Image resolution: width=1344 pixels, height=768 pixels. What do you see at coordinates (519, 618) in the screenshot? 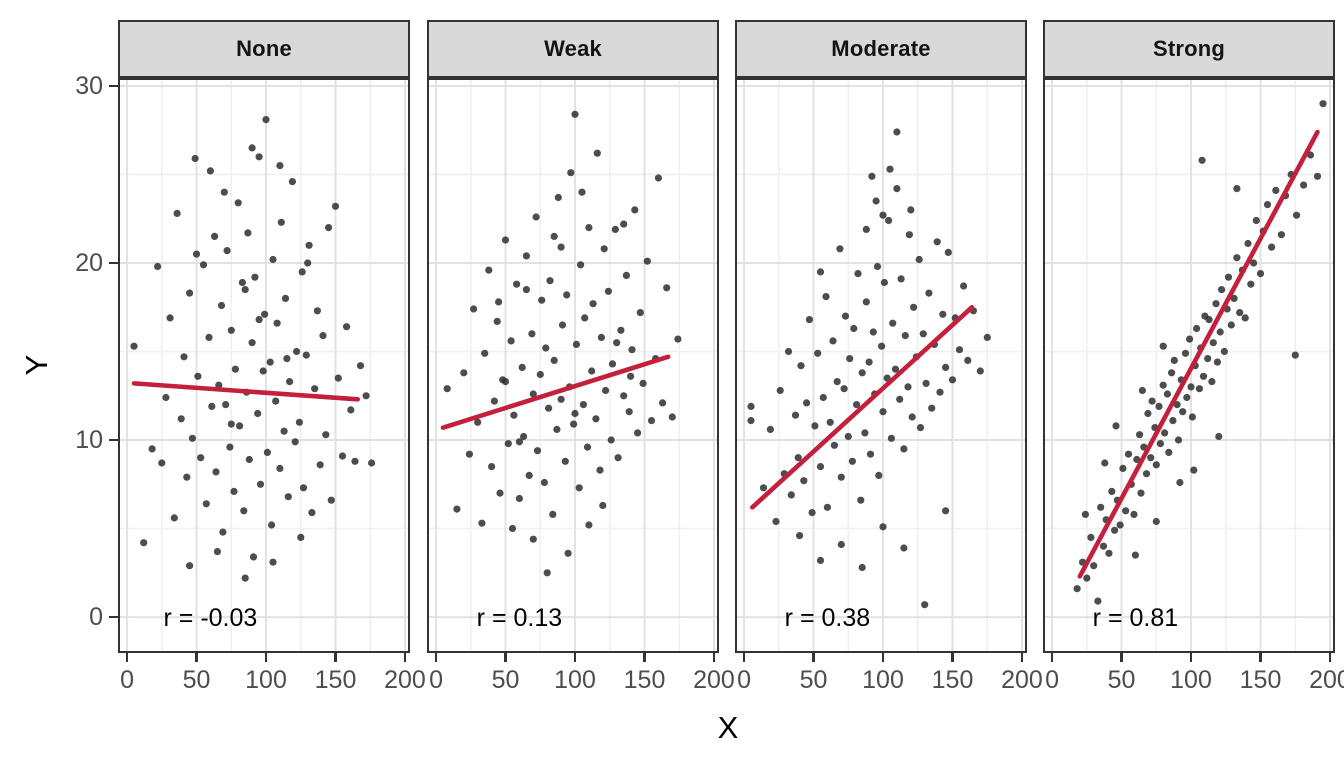
I see `correlation-label: r = 0.13` at bounding box center [519, 618].